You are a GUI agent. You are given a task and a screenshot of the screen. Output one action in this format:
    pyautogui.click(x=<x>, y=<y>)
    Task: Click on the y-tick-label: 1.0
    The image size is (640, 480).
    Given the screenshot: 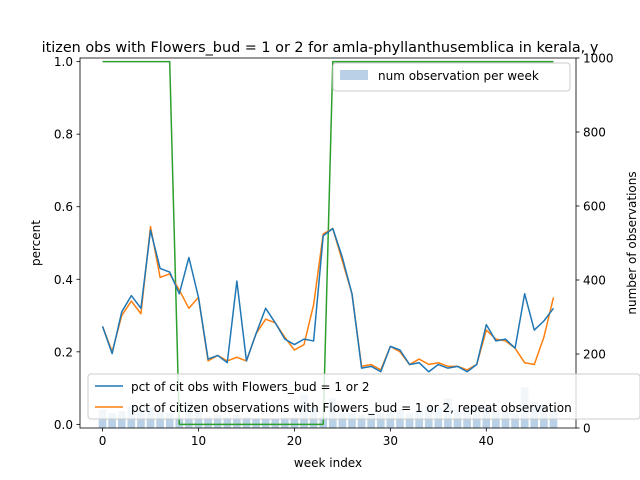 What is the action you would take?
    pyautogui.click(x=63, y=62)
    